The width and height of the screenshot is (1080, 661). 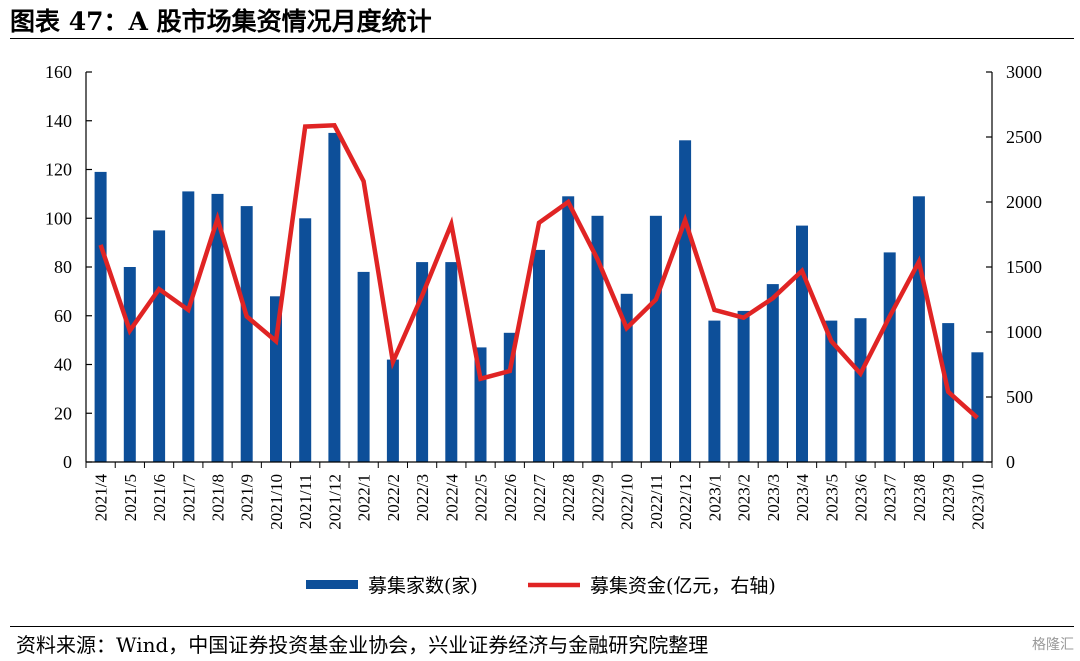 What do you see at coordinates (63, 413) in the screenshot?
I see `left-tick-label: 20` at bounding box center [63, 413].